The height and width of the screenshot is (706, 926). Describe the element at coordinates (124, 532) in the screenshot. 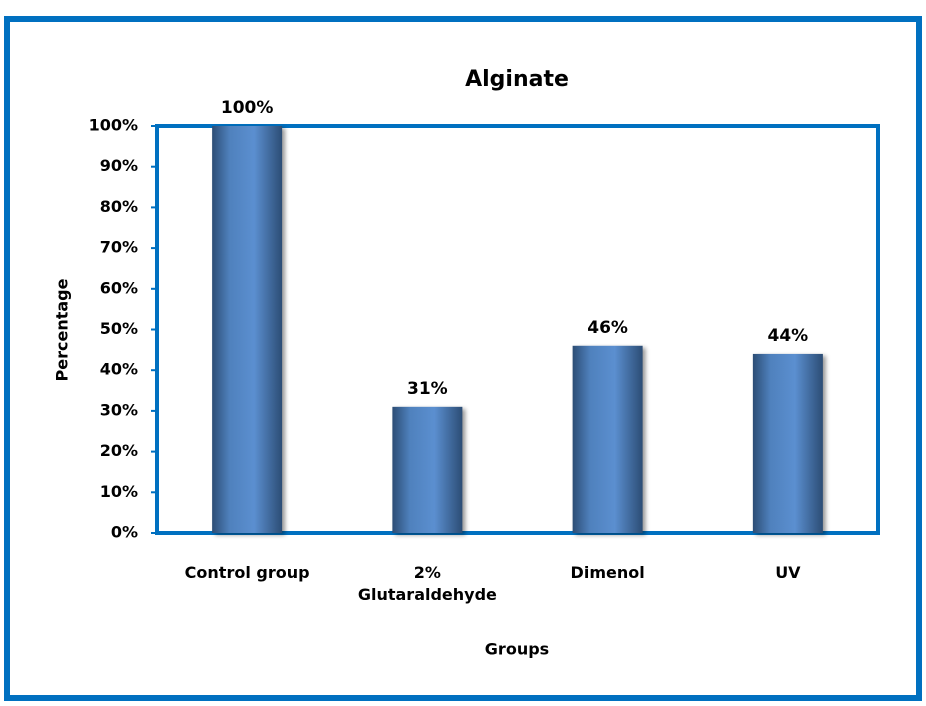

I see `y-tick-label: 0%` at that location.